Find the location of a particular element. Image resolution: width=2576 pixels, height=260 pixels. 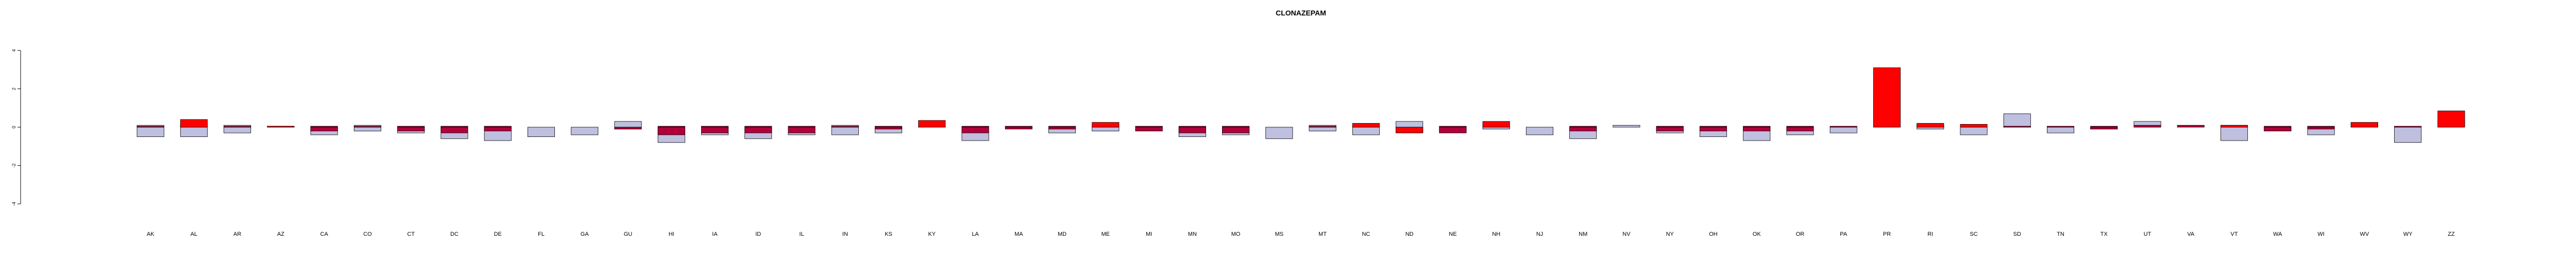

bar-ne-s3 is located at coordinates (1453, 130).